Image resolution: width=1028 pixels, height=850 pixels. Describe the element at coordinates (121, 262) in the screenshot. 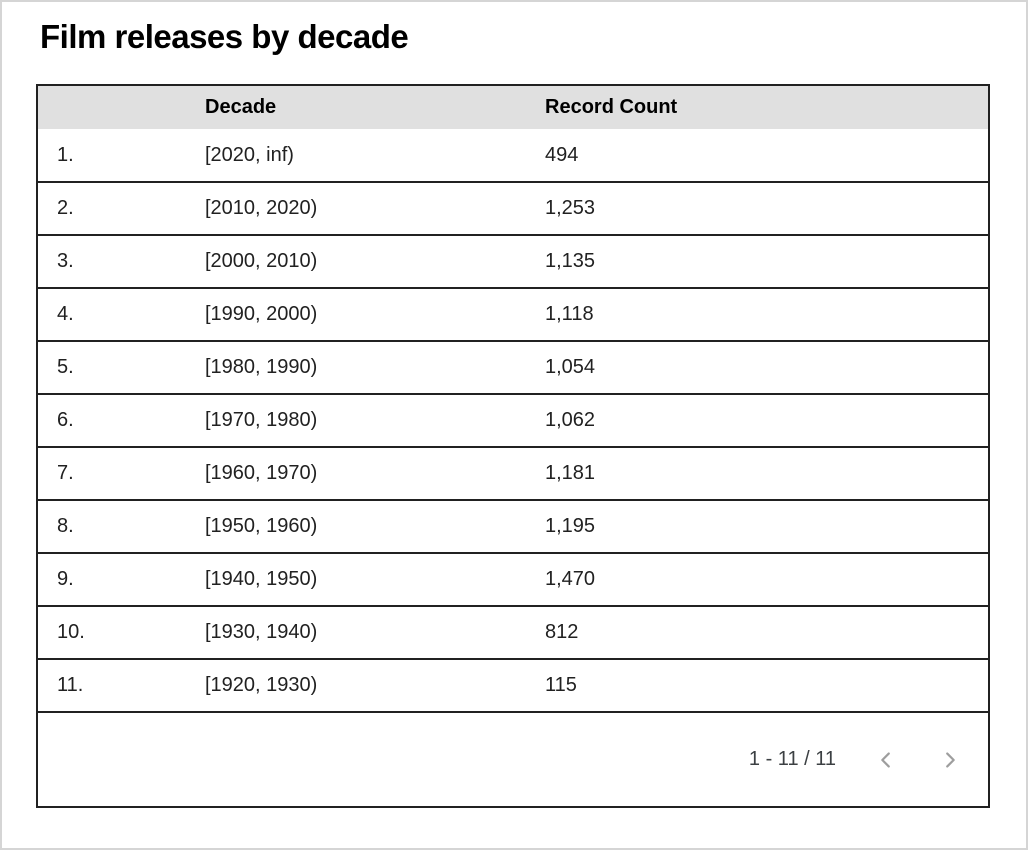

I see `row-index-cell: 3.` at that location.